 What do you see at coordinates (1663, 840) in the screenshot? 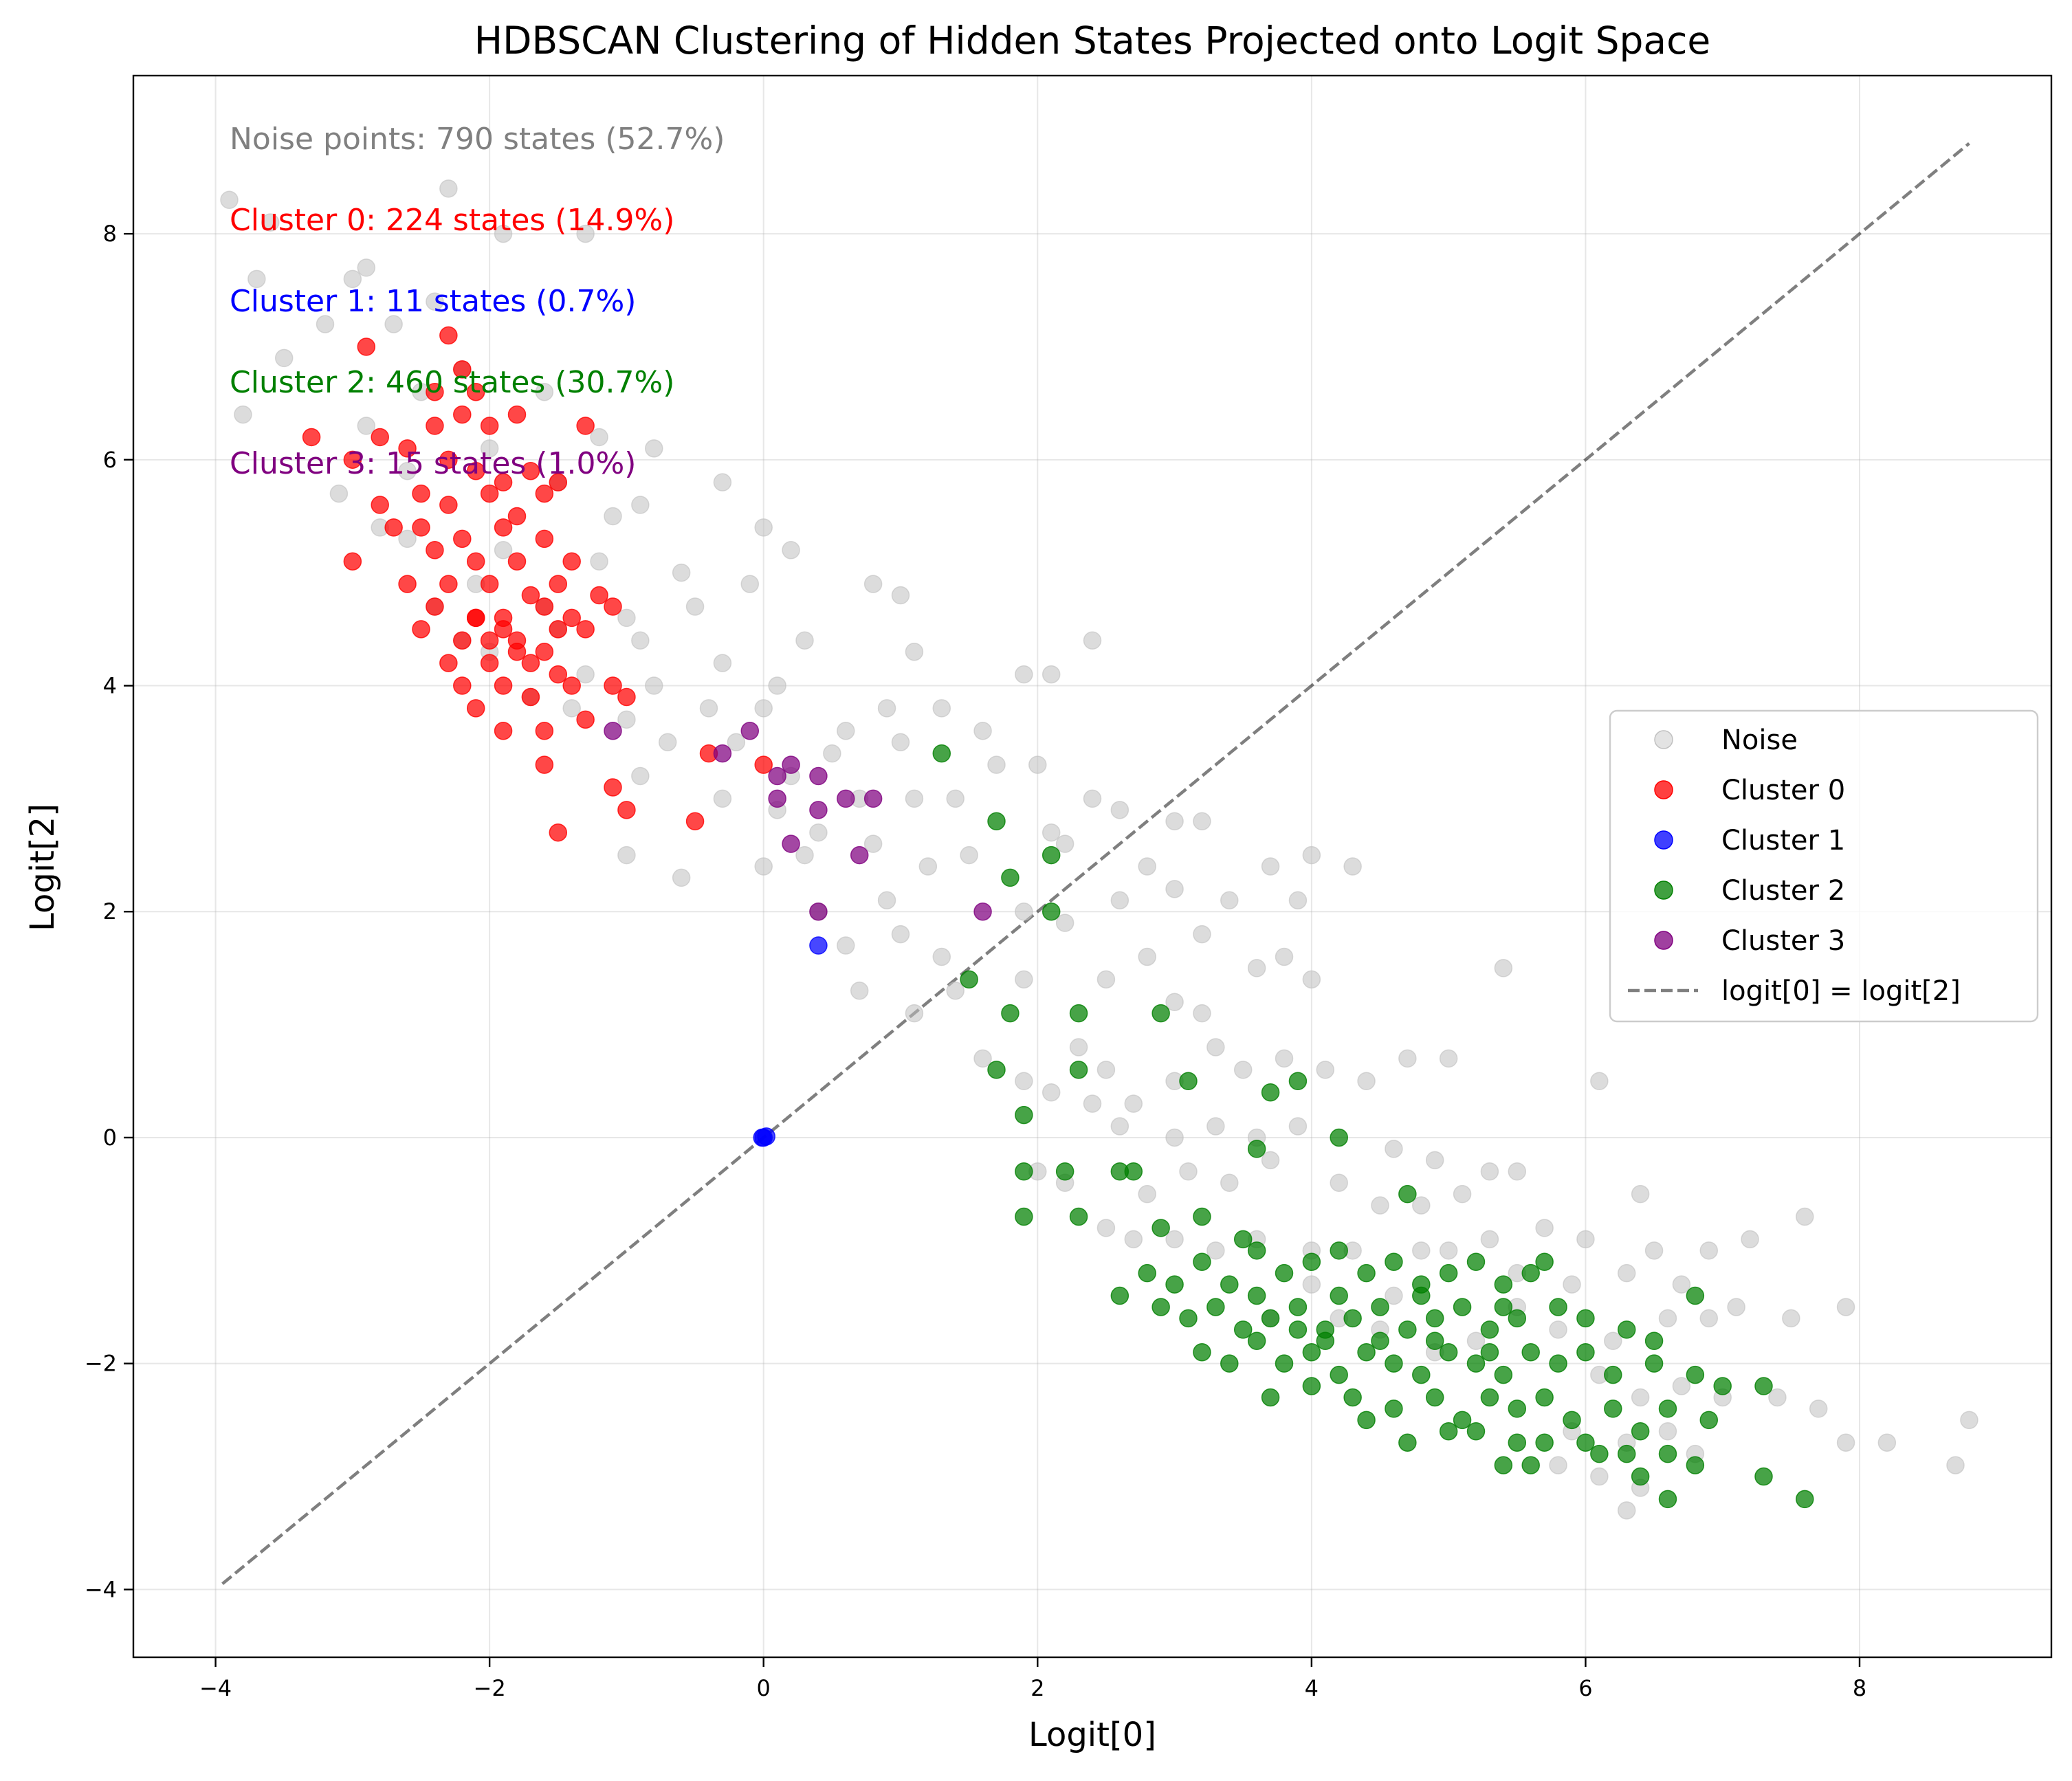
I see `legend-marker` at bounding box center [1663, 840].